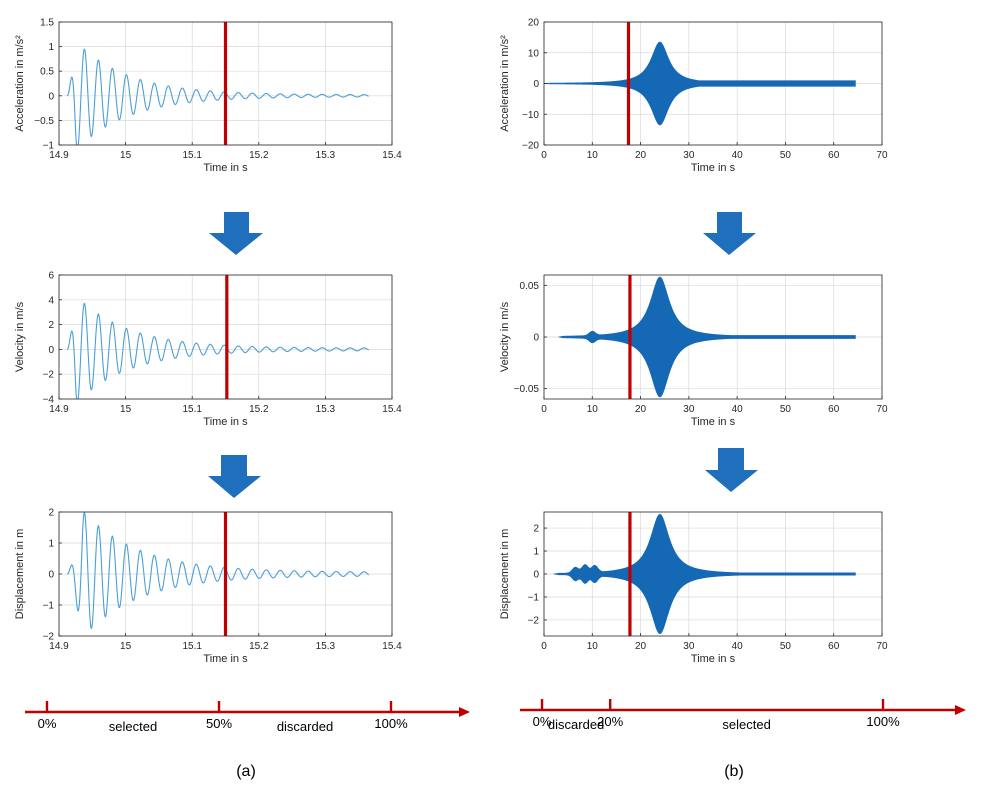  What do you see at coordinates (51, 276) in the screenshot?
I see `y-tick-label: 6` at bounding box center [51, 276].